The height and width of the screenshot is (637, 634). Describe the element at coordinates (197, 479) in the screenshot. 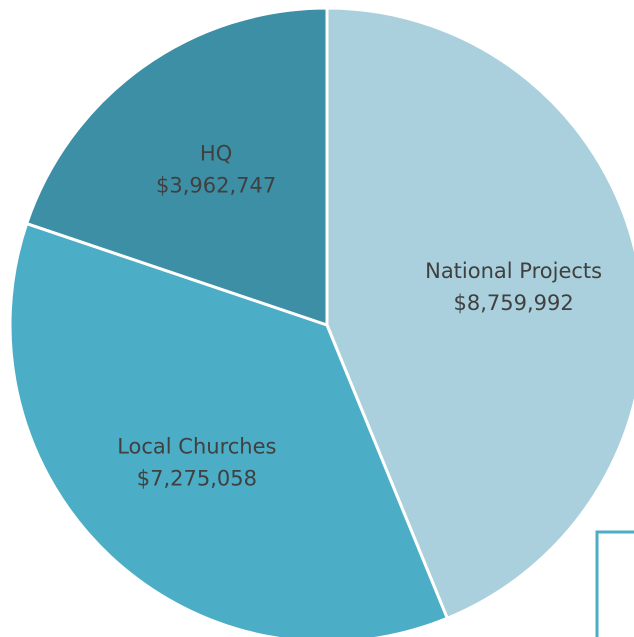

I see `slice-value-label: $7,275,058` at that location.